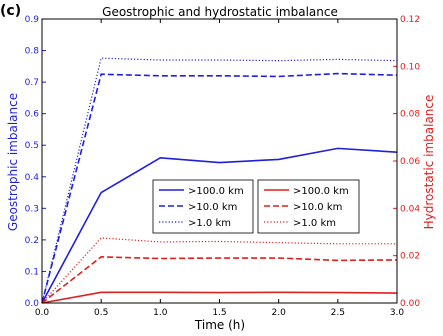 The height and width of the screenshot is (336, 443). I want to click on y-axis-label-right: Hydrostatic imbalance, so click(429, 162).